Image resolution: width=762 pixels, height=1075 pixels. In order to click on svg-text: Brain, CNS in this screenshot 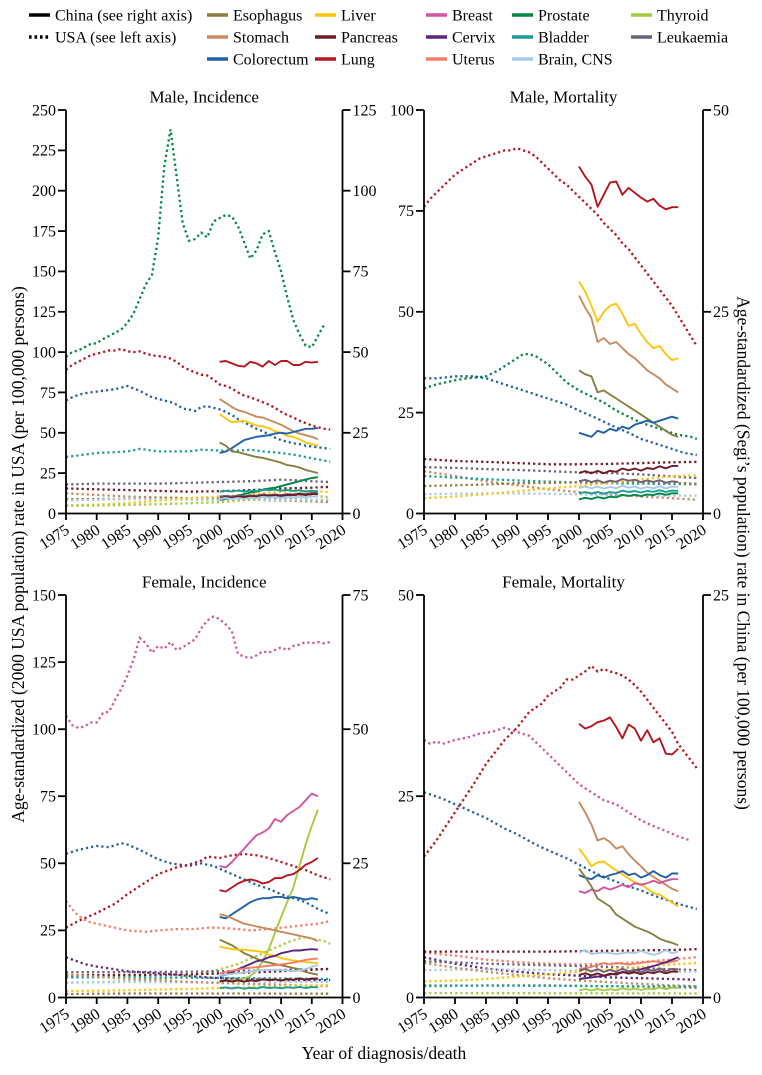, I will do `click(575, 60)`.